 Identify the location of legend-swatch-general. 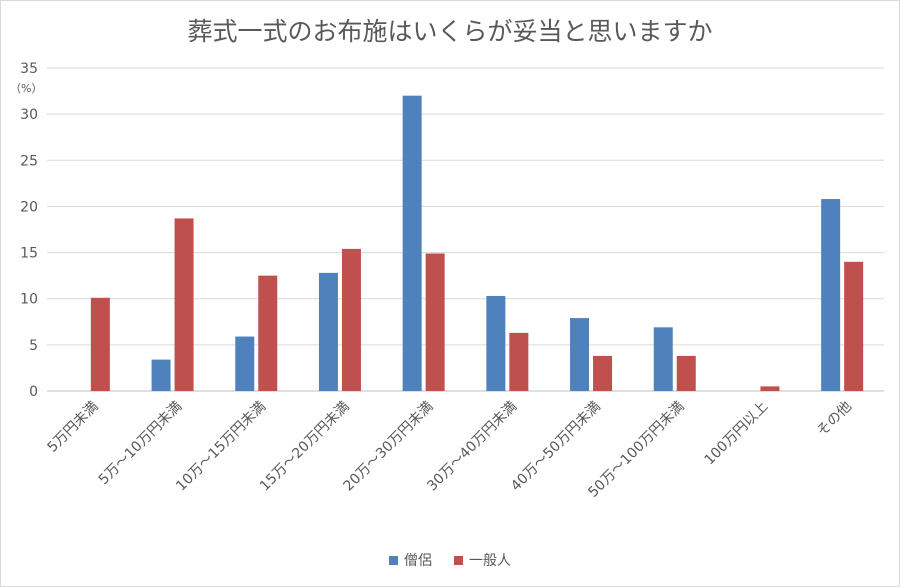
(458, 560).